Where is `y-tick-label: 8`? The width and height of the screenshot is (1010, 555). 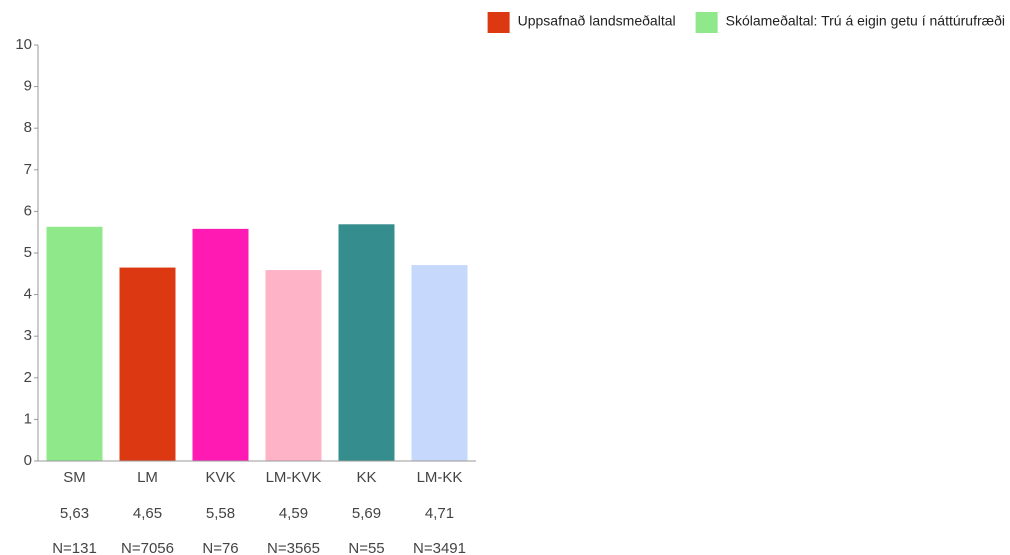
y-tick-label: 8 is located at coordinates (28, 127).